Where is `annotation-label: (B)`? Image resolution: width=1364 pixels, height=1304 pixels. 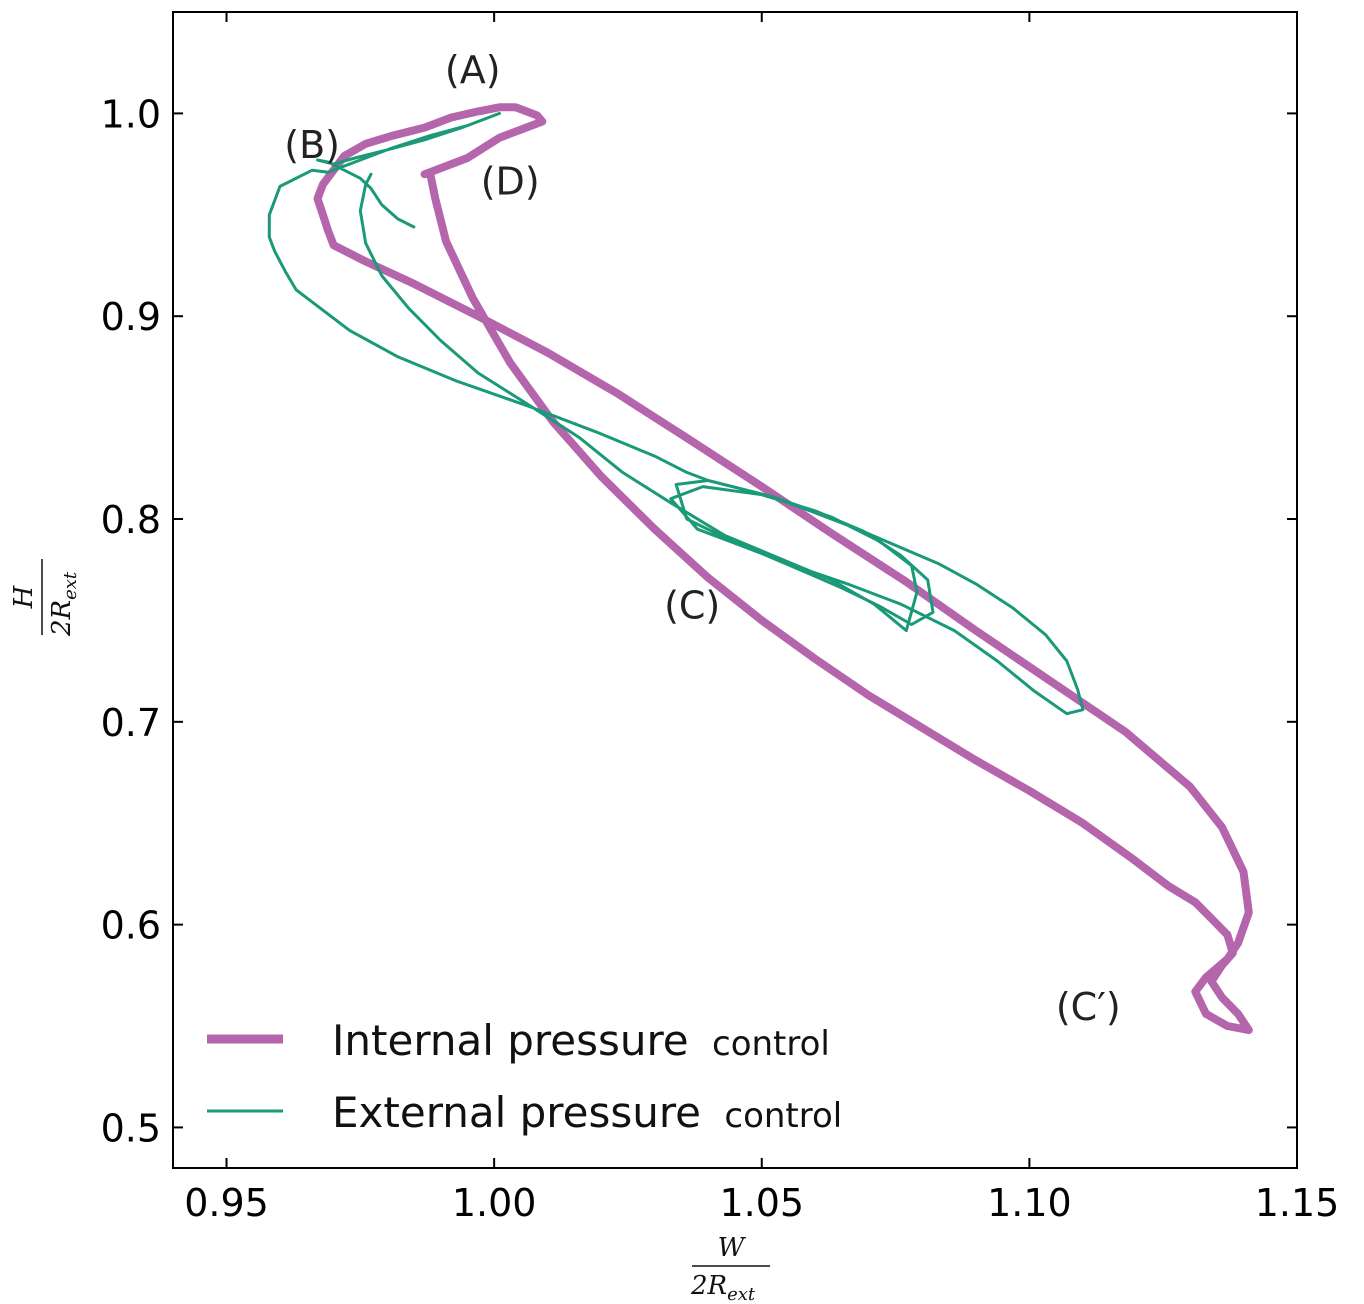 annotation-label: (B) is located at coordinates (312, 145).